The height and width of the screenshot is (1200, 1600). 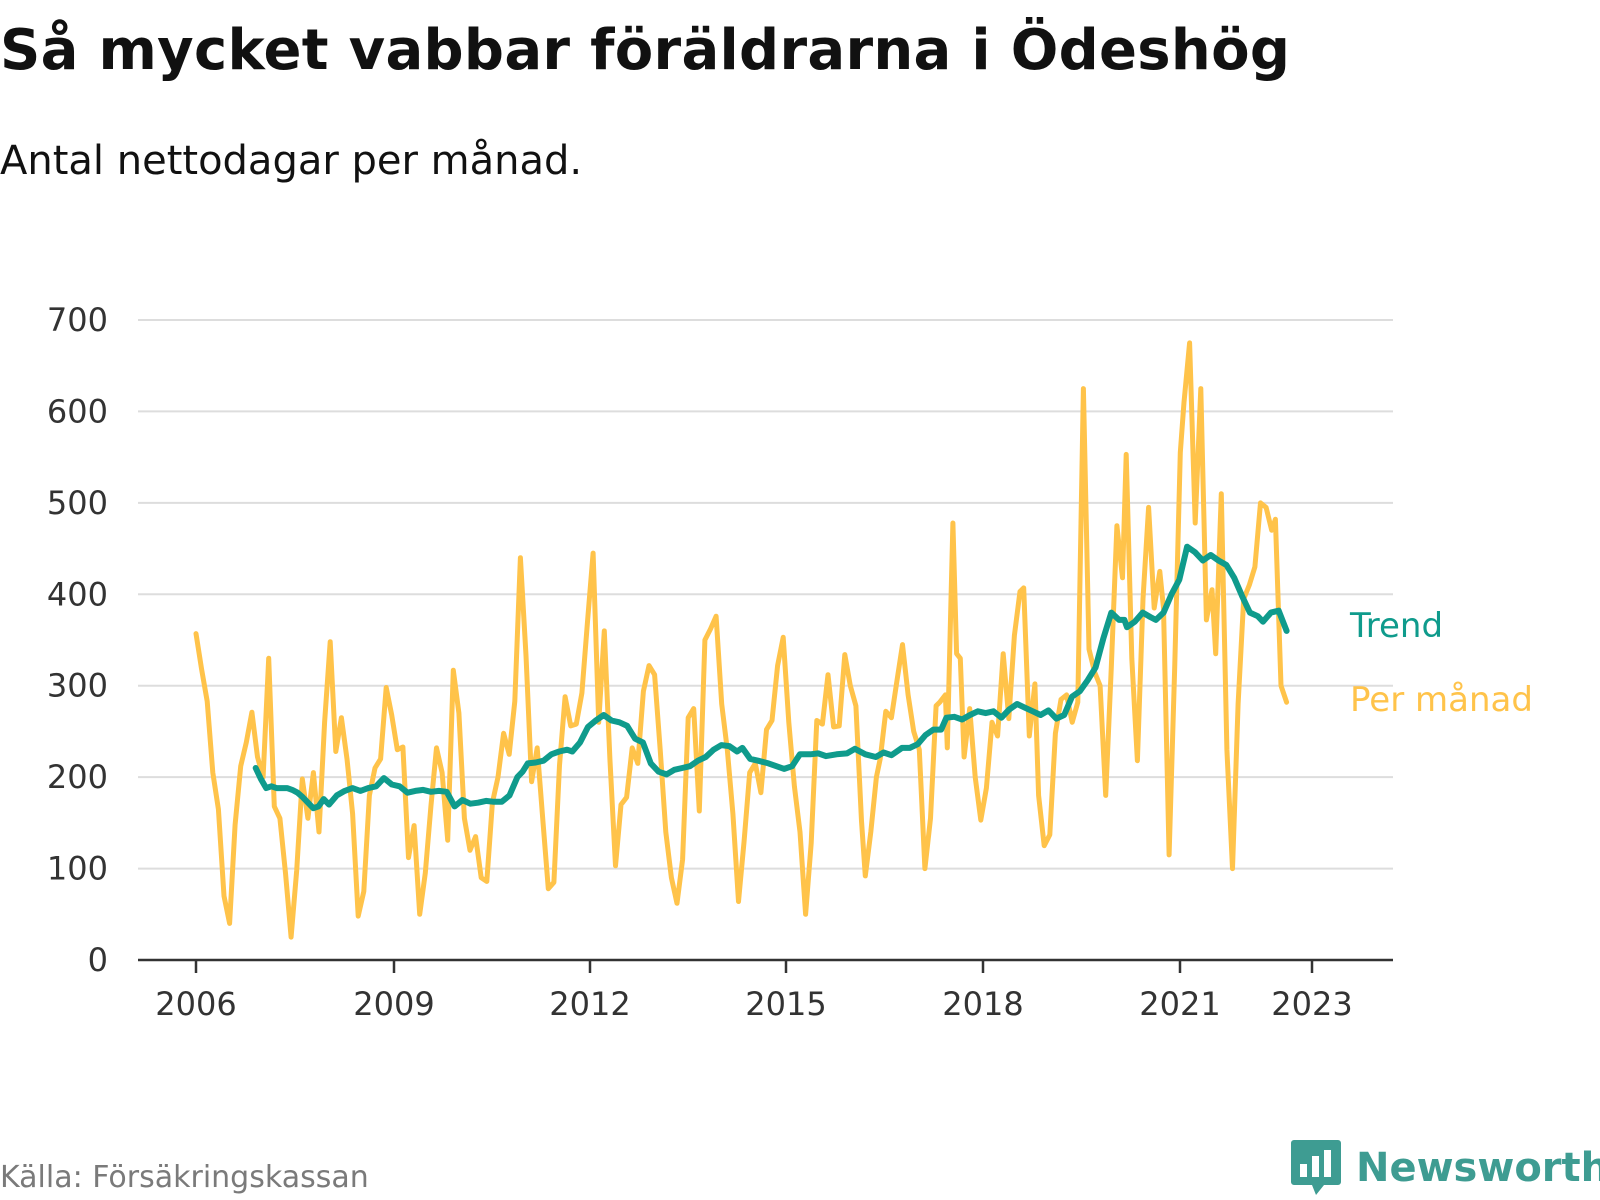 I want to click on x-tick-label: 2009, so click(x=393, y=1004).